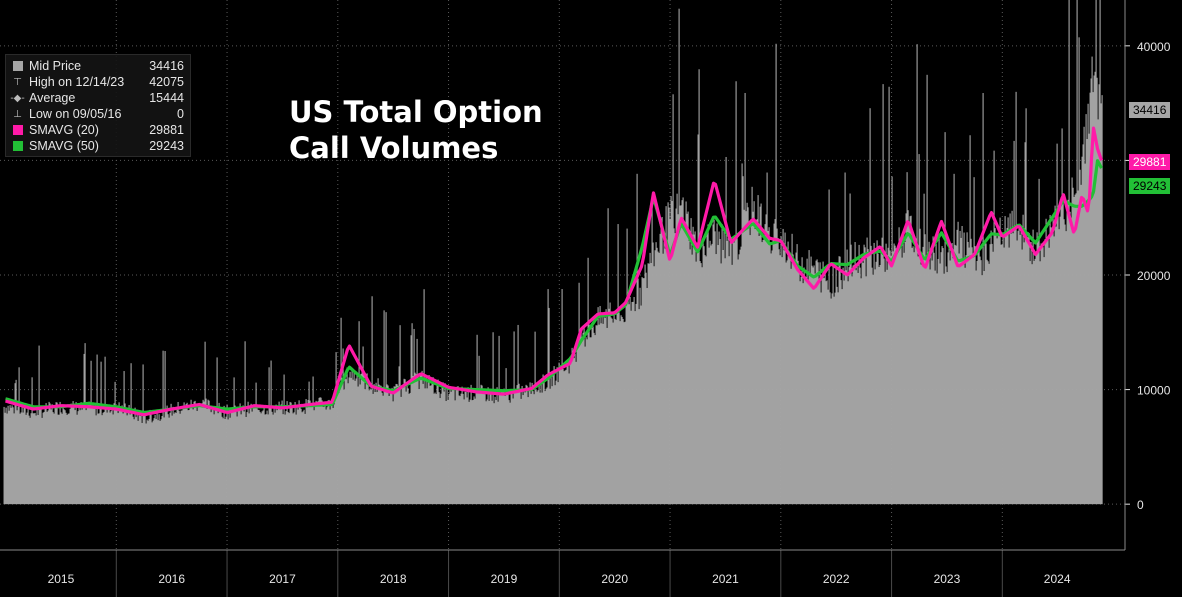 The width and height of the screenshot is (1182, 597). What do you see at coordinates (98, 114) in the screenshot?
I see `legend-item-low: ⊥ Low on 09/05/16 0` at bounding box center [98, 114].